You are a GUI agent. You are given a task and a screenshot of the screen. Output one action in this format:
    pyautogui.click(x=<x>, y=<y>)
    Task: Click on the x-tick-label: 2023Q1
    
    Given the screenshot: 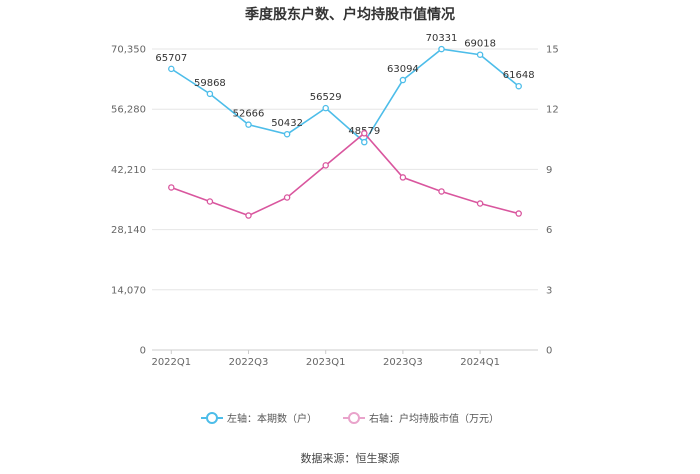 What is the action you would take?
    pyautogui.click(x=326, y=362)
    